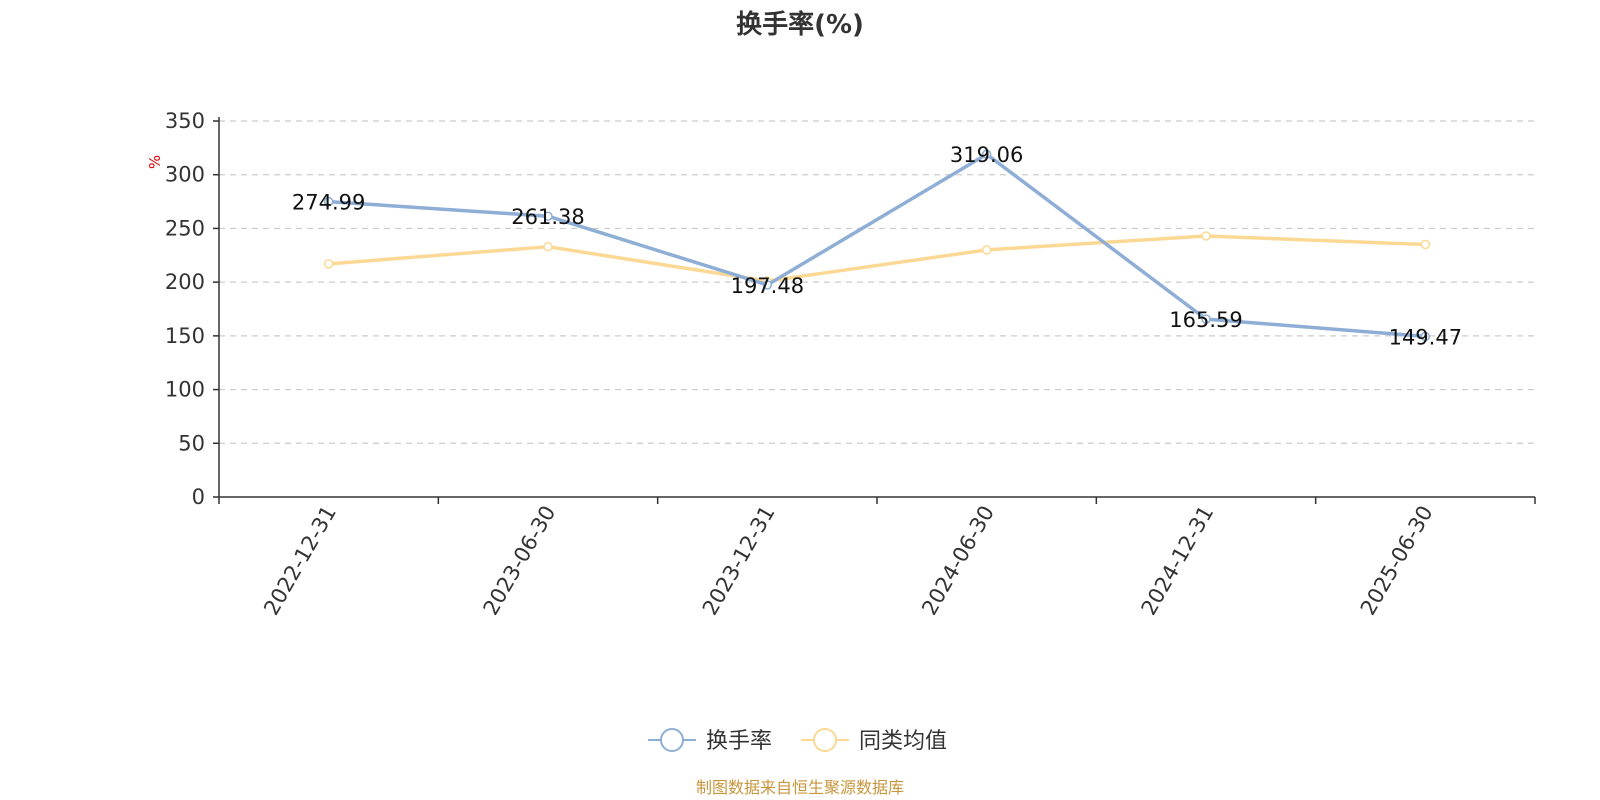  Describe the element at coordinates (185, 390) in the screenshot. I see `y-tick-label: 100` at that location.